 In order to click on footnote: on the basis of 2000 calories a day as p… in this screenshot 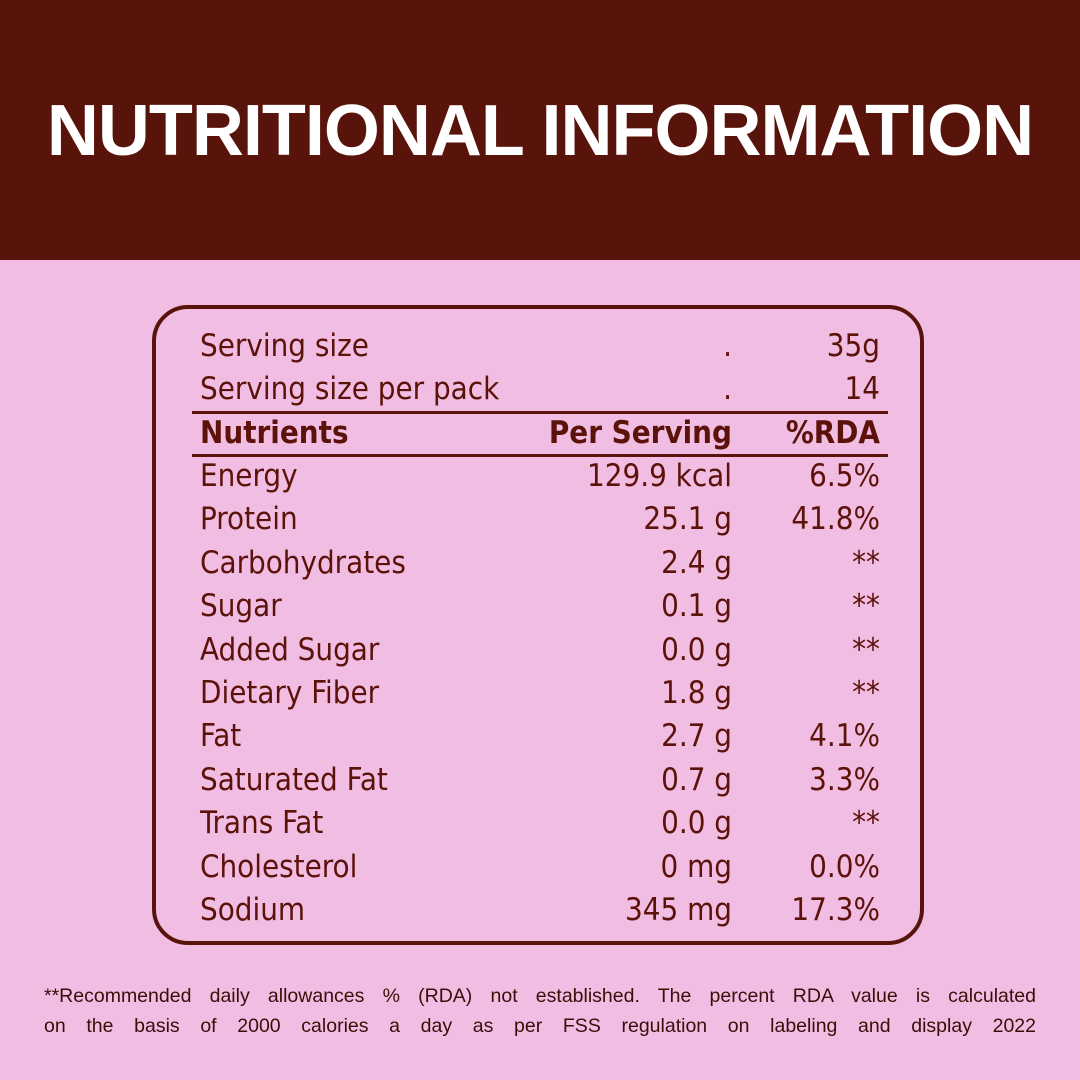, I will do `click(540, 1026)`.